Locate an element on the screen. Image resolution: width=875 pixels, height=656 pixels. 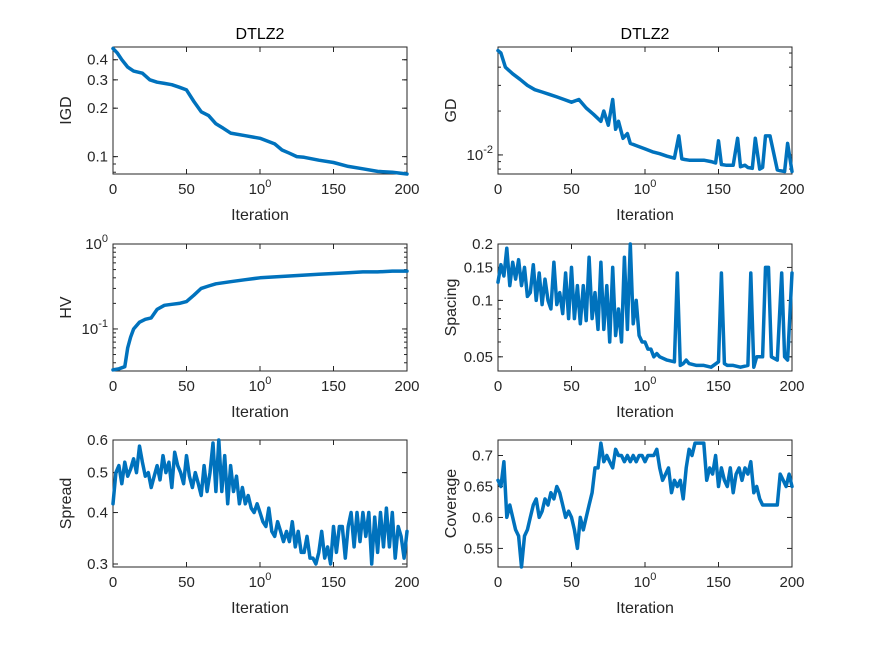
y-tick-label: 0.5 is located at coordinates (97, 473).